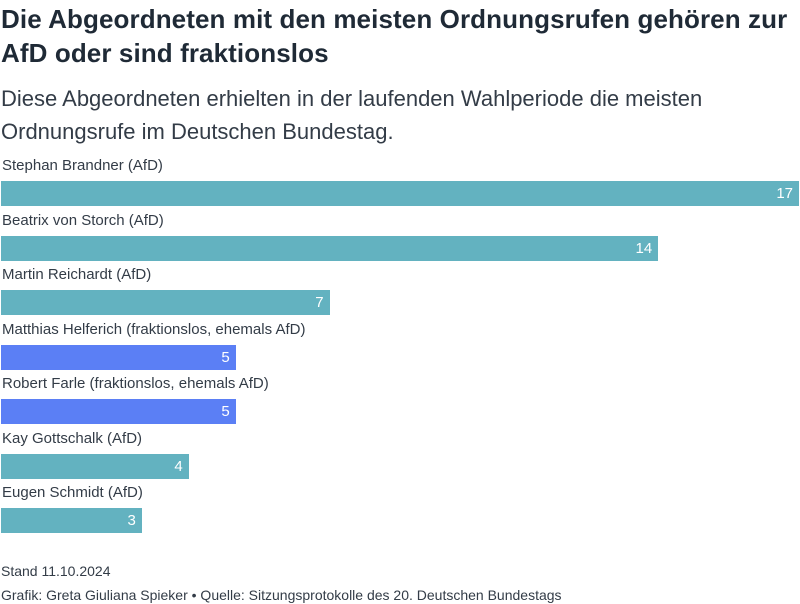 Image resolution: width=800 pixels, height=604 pixels. Describe the element at coordinates (77, 274) in the screenshot. I see `category-label: Martin Reichardt (AfD)` at that location.